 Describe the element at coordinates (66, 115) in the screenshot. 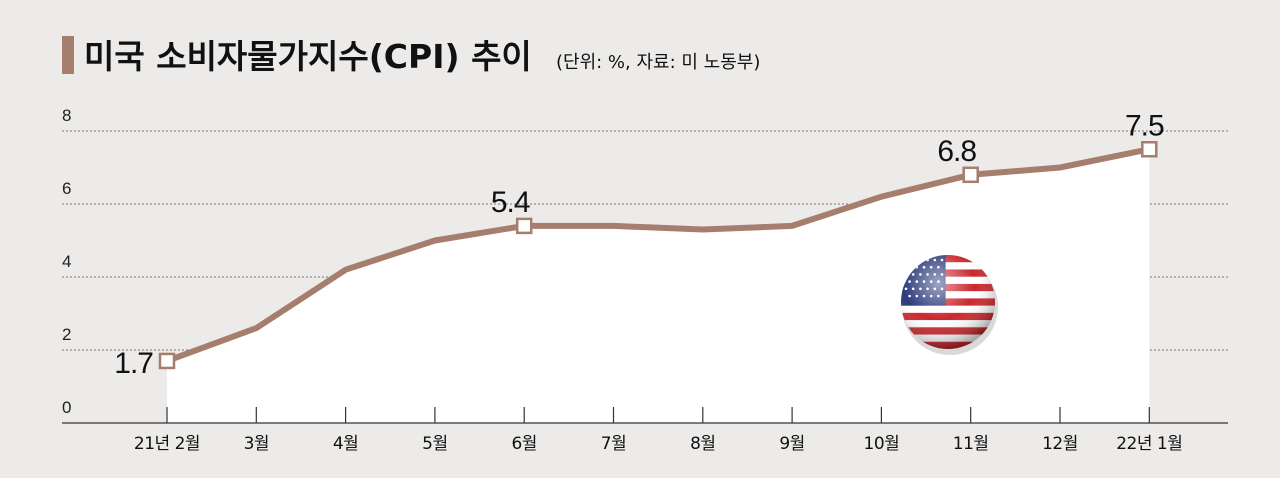

I see `y-tick-label: 8` at that location.